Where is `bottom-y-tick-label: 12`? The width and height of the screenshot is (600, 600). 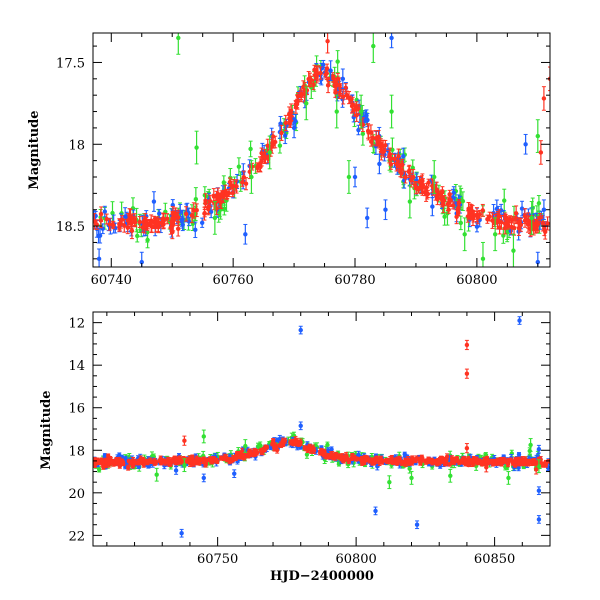 bottom-y-tick-label: 12 is located at coordinates (76, 324).